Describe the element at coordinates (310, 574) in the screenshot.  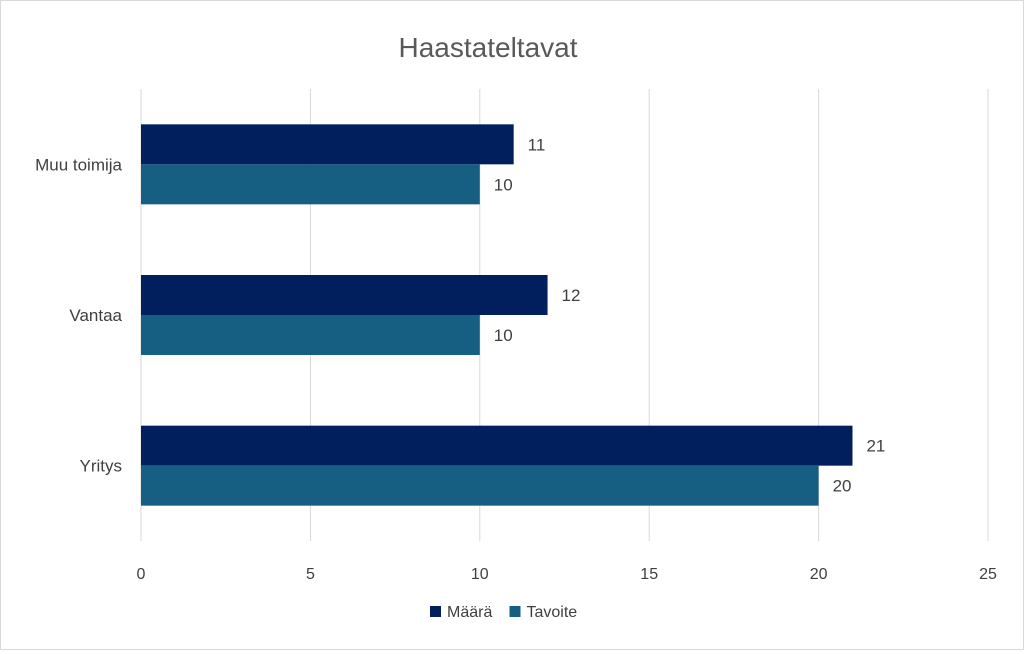
I see `x-tick-label: 5` at that location.